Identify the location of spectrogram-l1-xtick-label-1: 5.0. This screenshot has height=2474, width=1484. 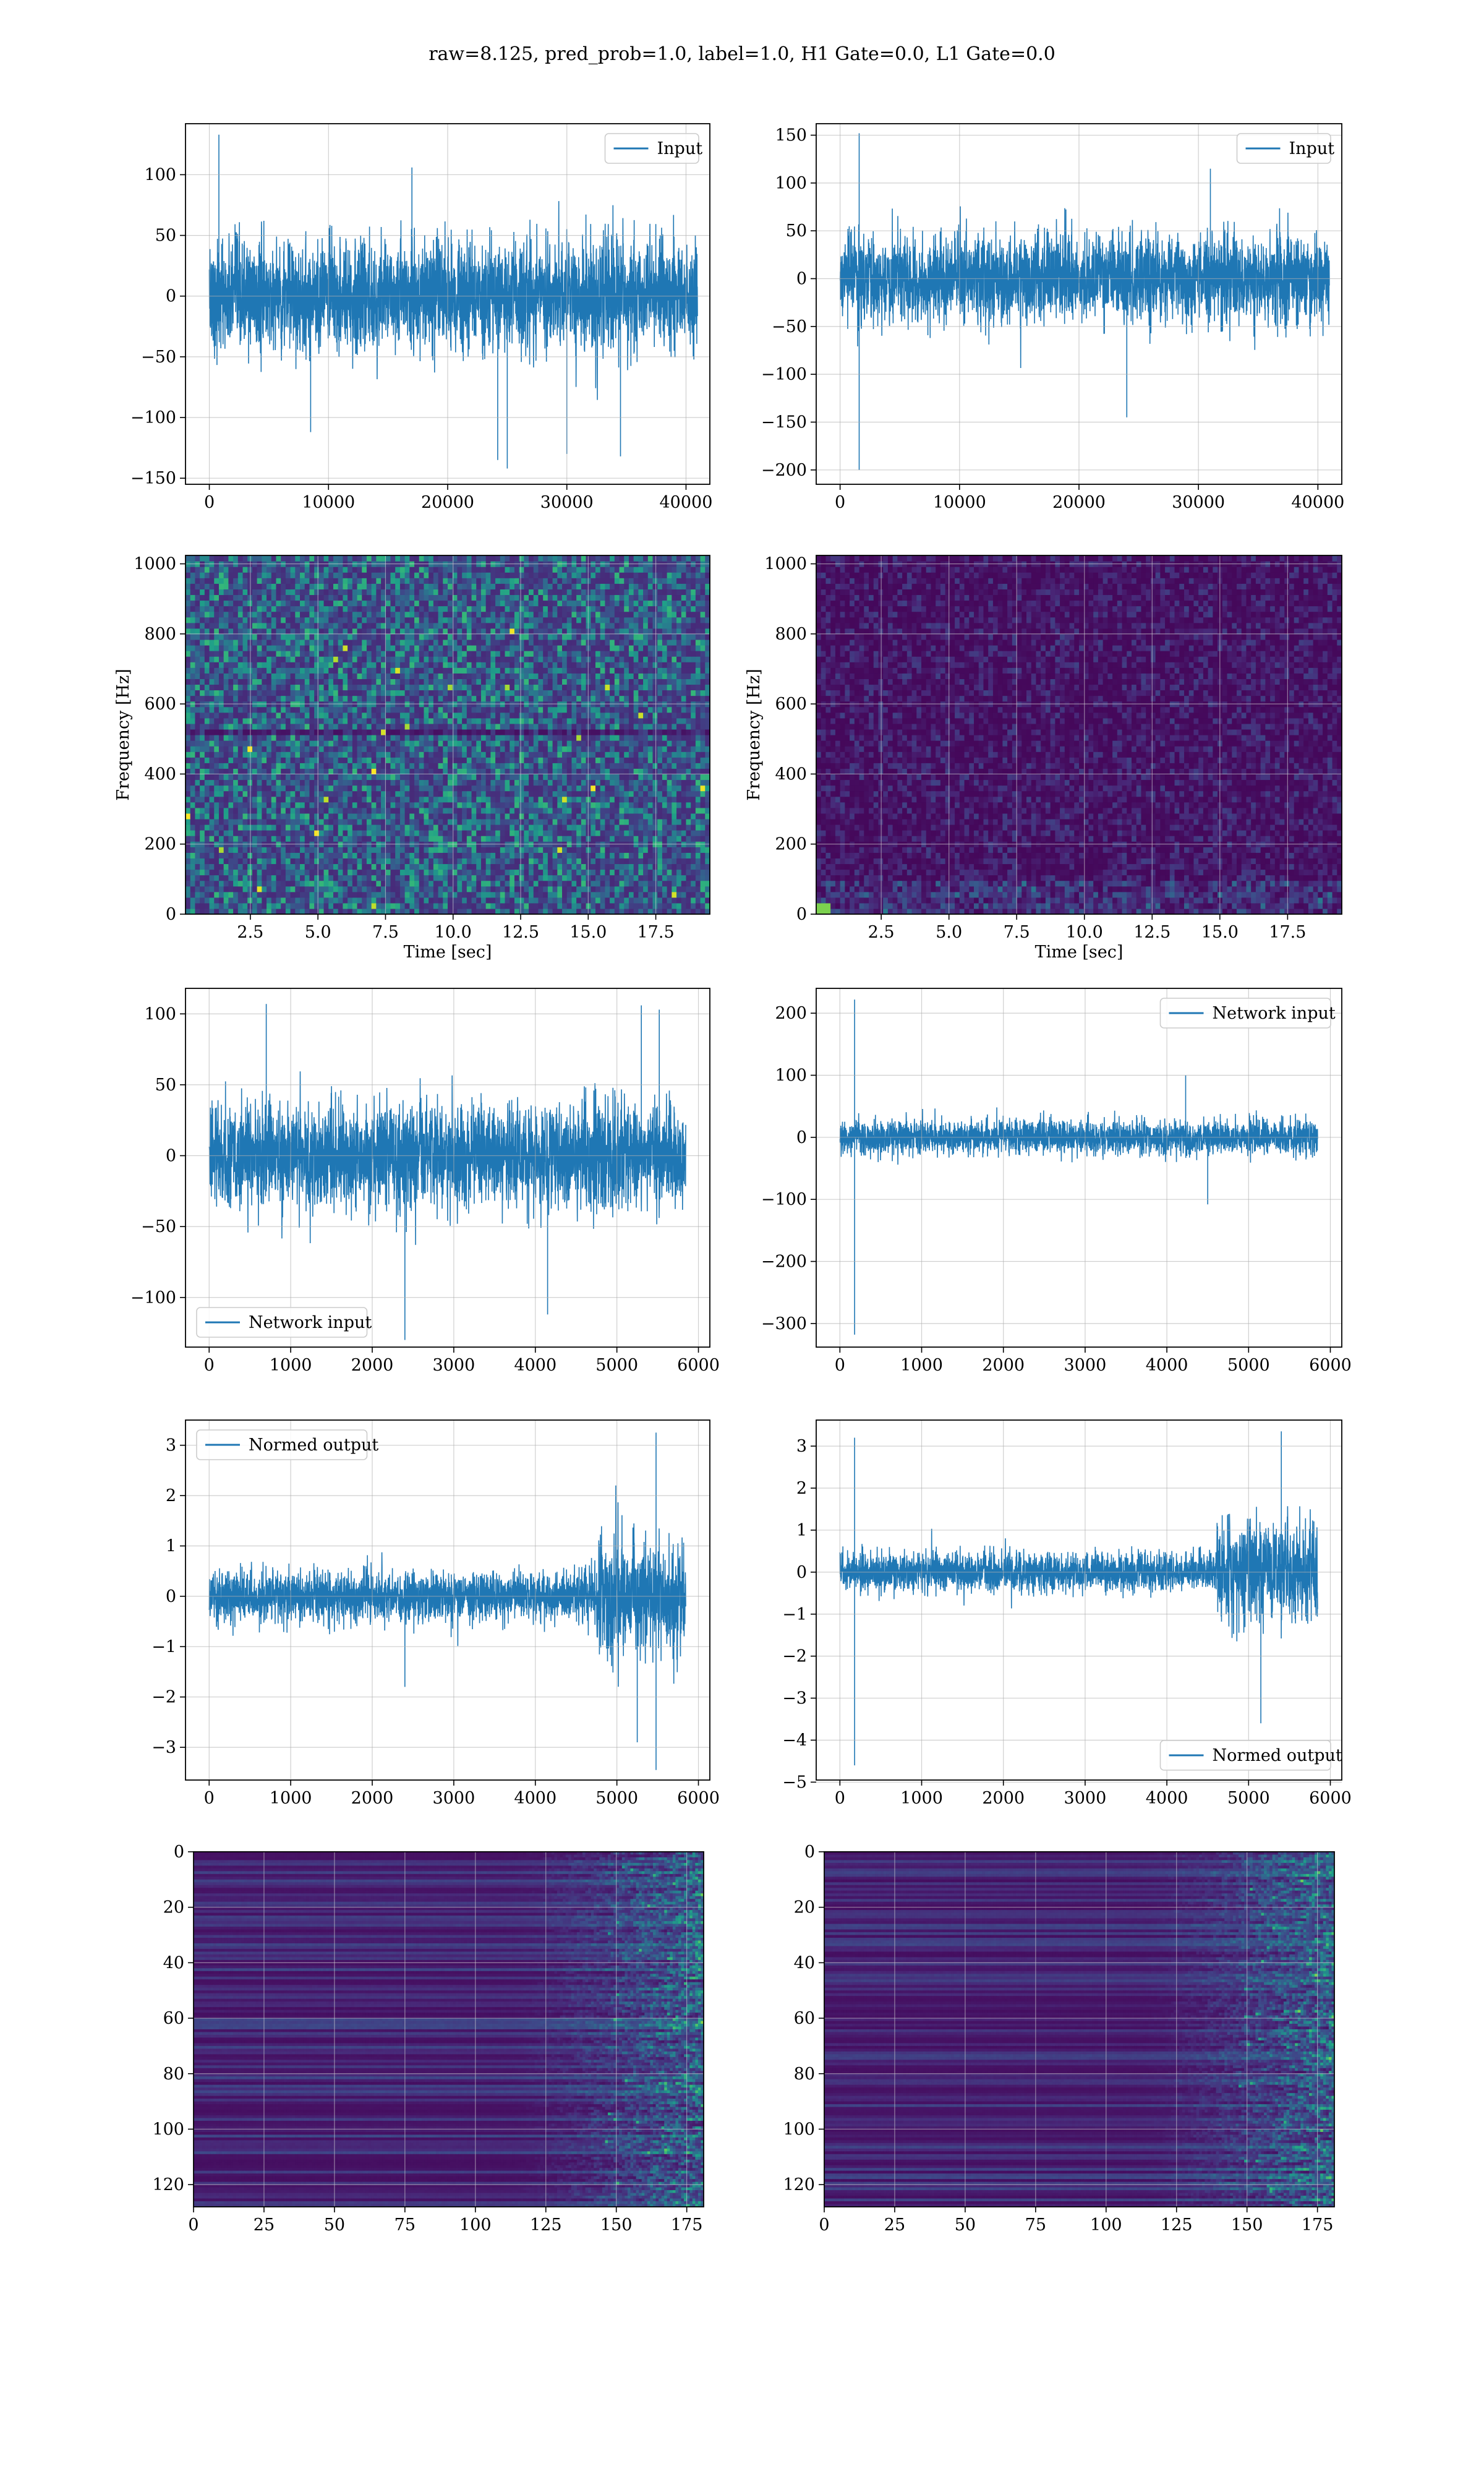
(949, 932).